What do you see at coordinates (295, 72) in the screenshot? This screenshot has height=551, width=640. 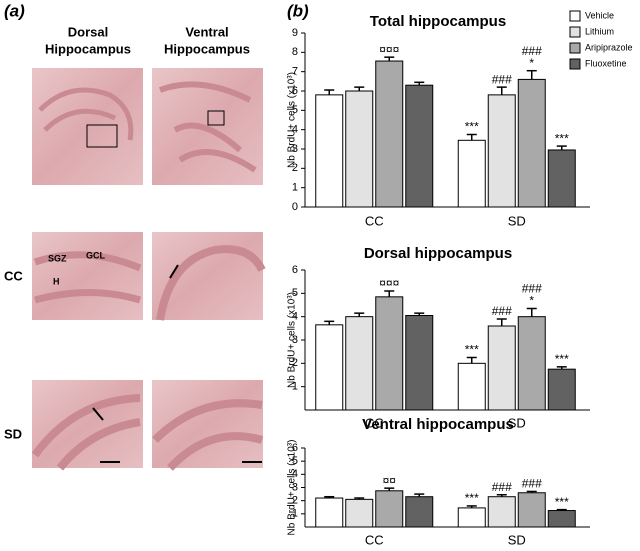 I see `y-tick-label: 7` at bounding box center [295, 72].